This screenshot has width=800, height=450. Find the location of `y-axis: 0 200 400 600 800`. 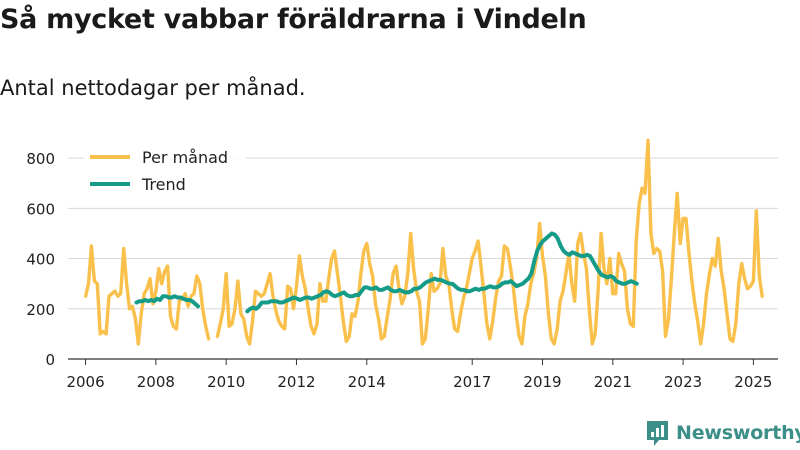

y-axis: 0 200 400 600 800 is located at coordinates (40, 259).